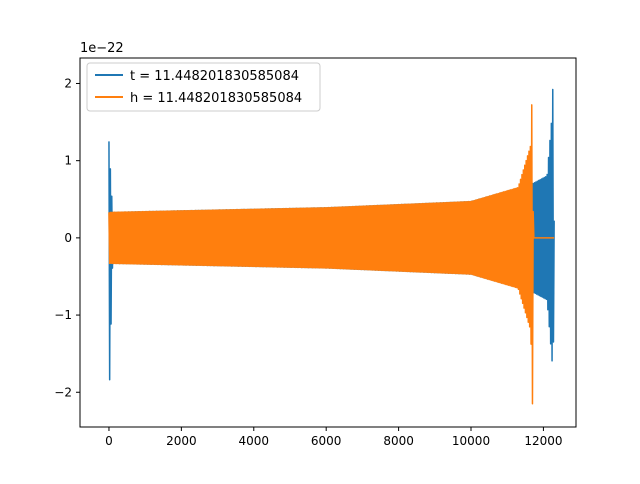 Image resolution: width=640 pixels, height=484 pixels. What do you see at coordinates (543, 441) in the screenshot?
I see `x-tick-label: 12000` at bounding box center [543, 441].